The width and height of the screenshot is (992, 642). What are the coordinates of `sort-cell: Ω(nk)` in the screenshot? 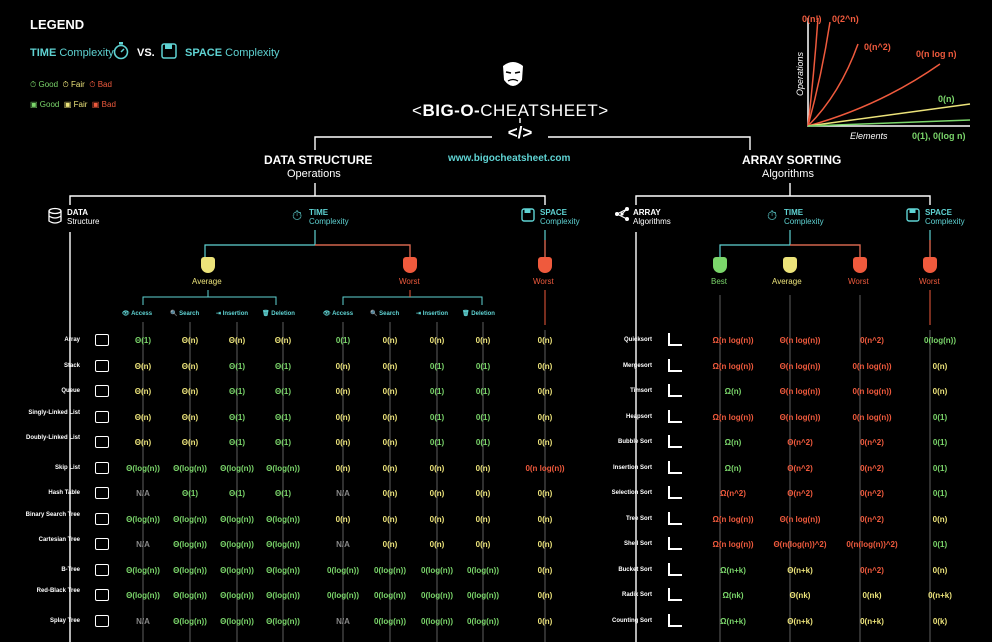 It's located at (733, 595).